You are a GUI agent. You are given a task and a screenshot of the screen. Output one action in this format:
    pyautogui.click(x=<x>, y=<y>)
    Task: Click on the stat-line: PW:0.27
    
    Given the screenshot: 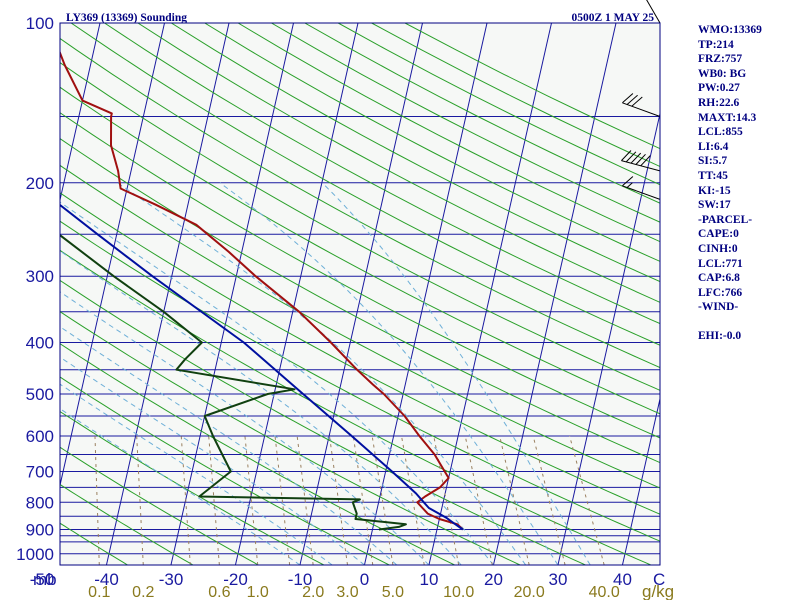 What is the action you would take?
    pyautogui.click(x=719, y=88)
    